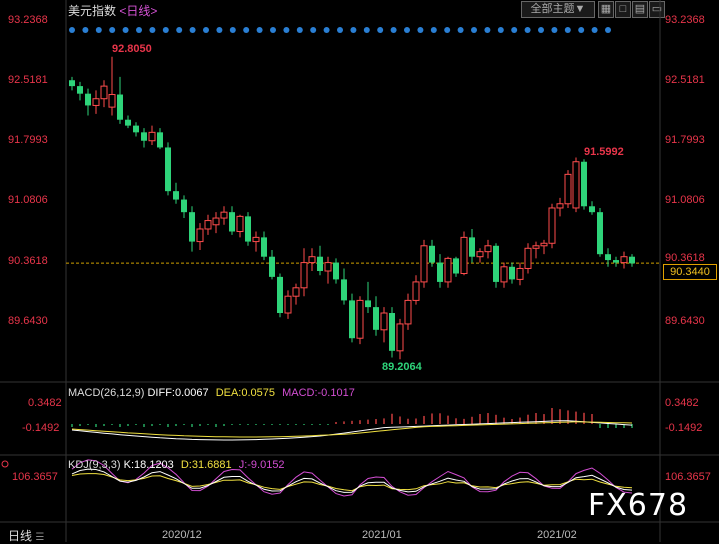  What do you see at coordinates (35, 477) in the screenshot?
I see `kdj-upper-left: 106.3657` at bounding box center [35, 477].